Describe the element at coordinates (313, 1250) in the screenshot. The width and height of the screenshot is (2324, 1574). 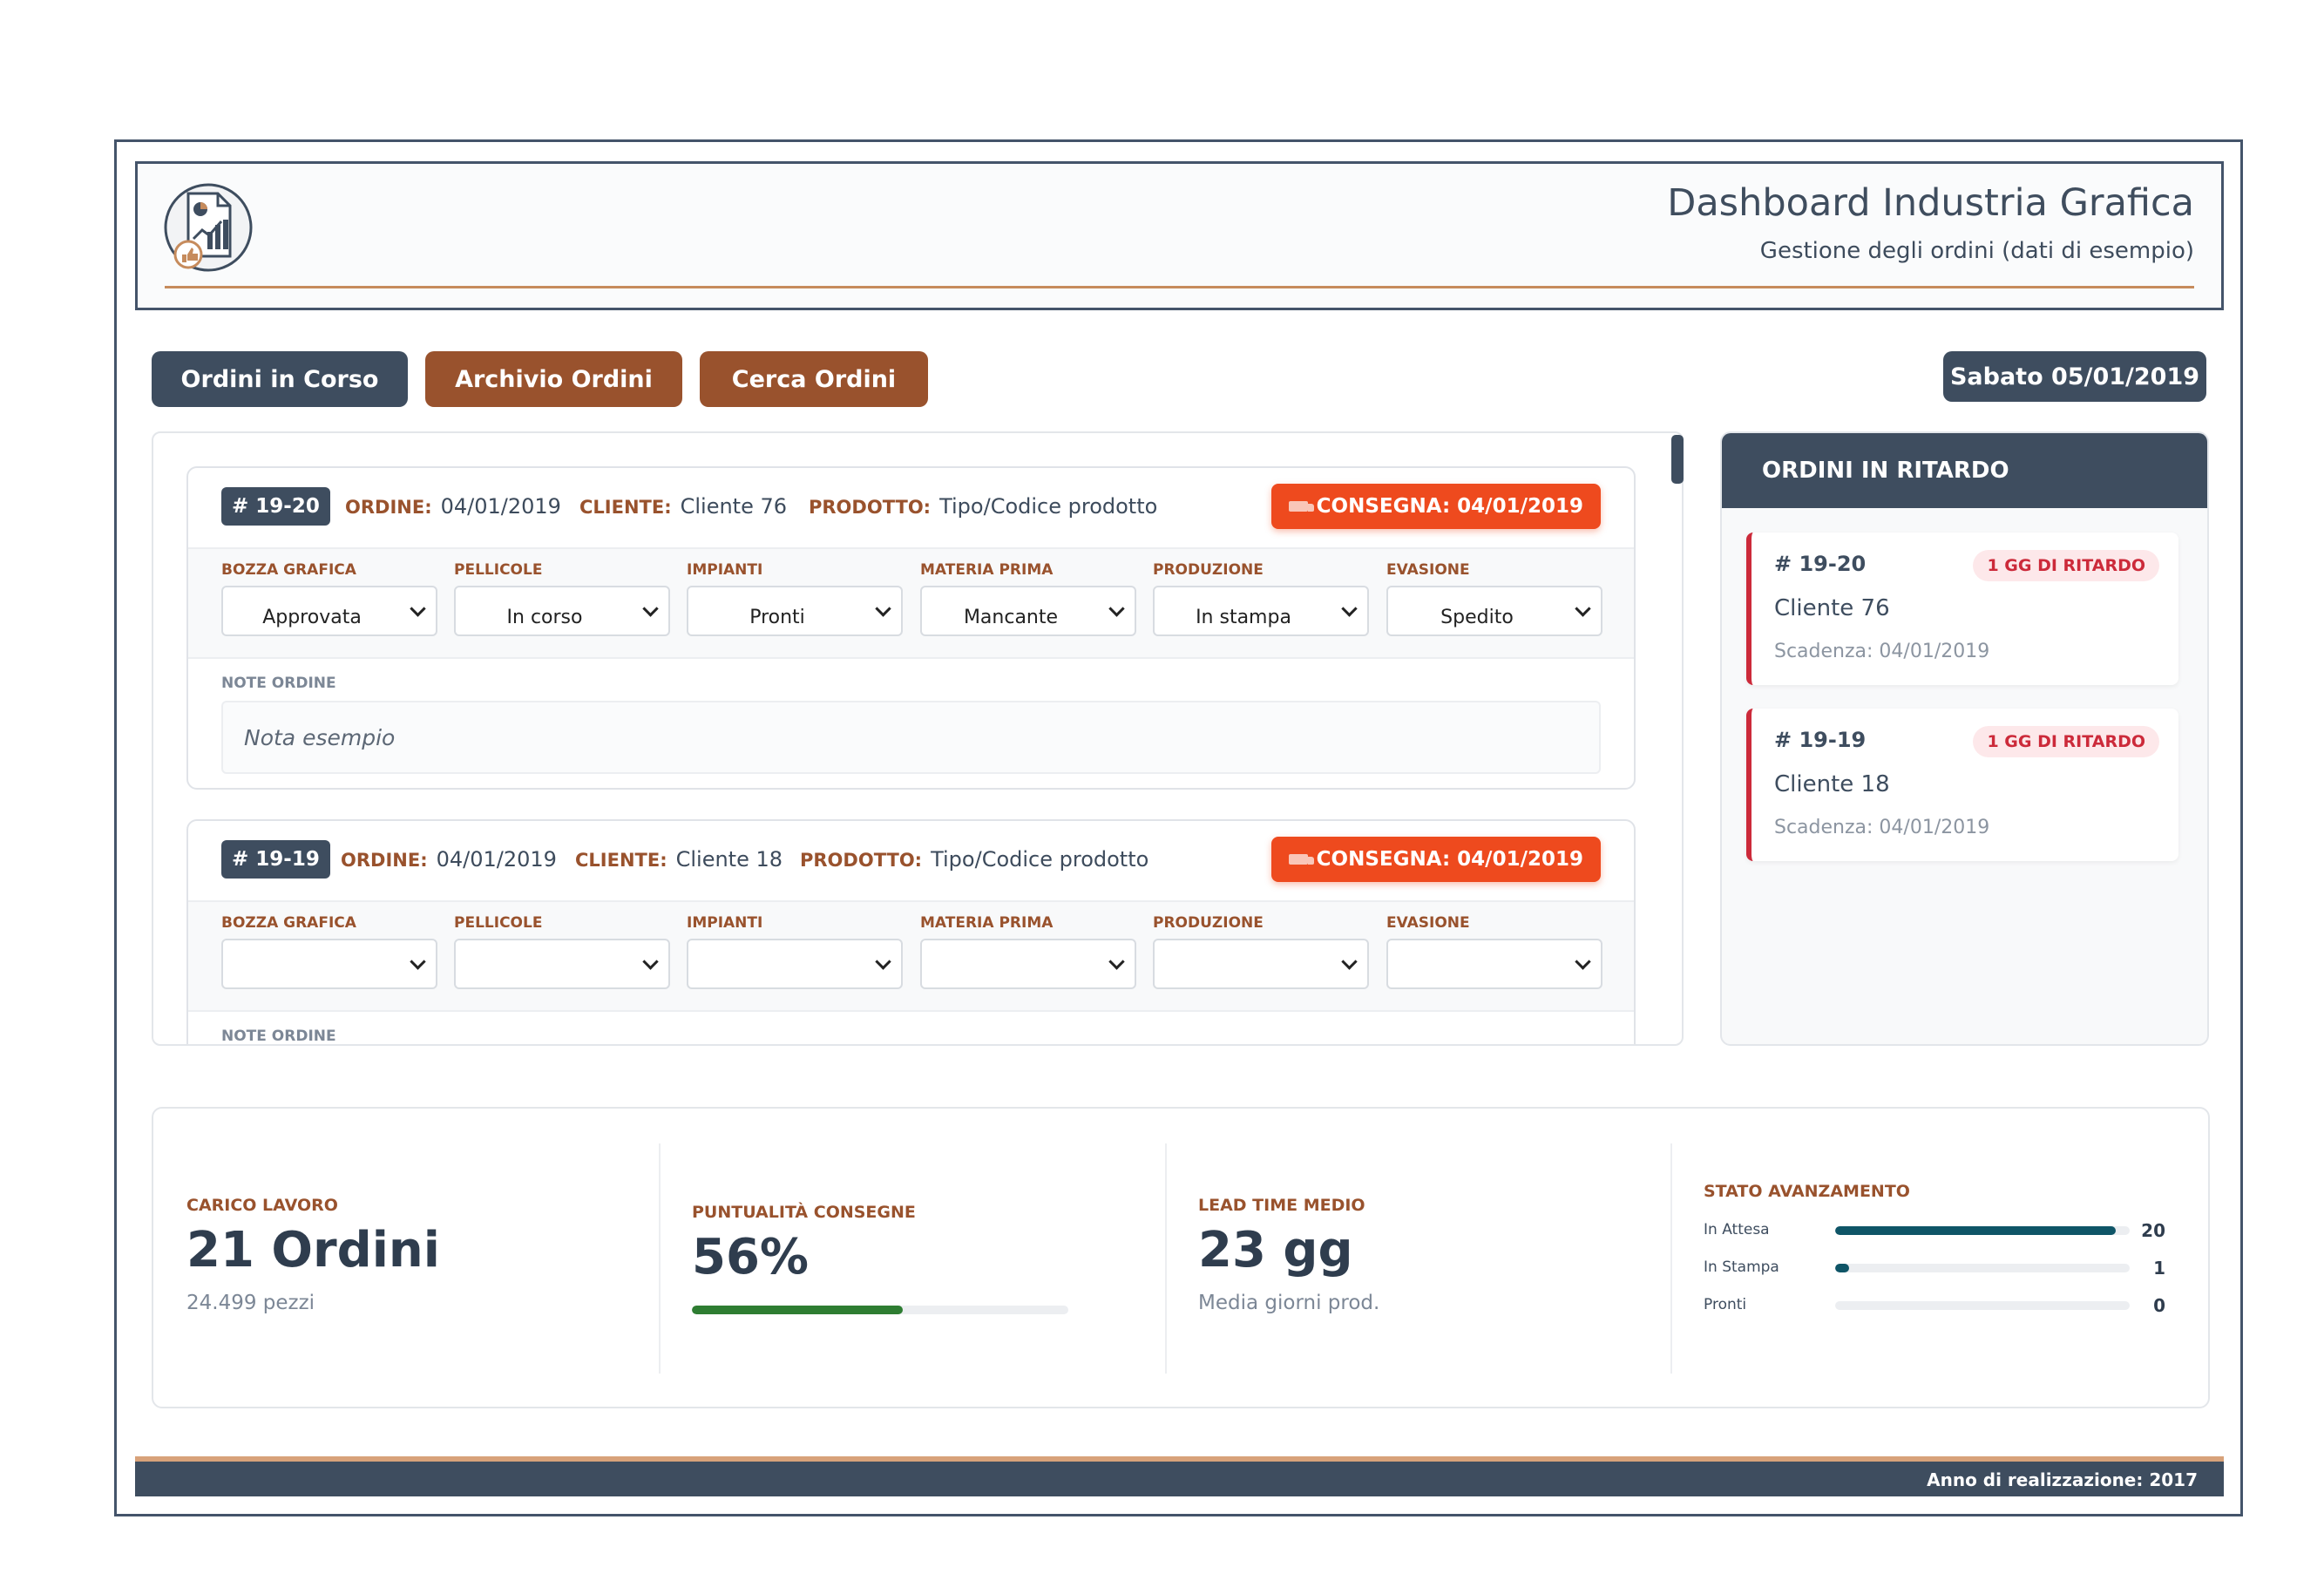
I see `workload-value: 21 Ordini` at that location.